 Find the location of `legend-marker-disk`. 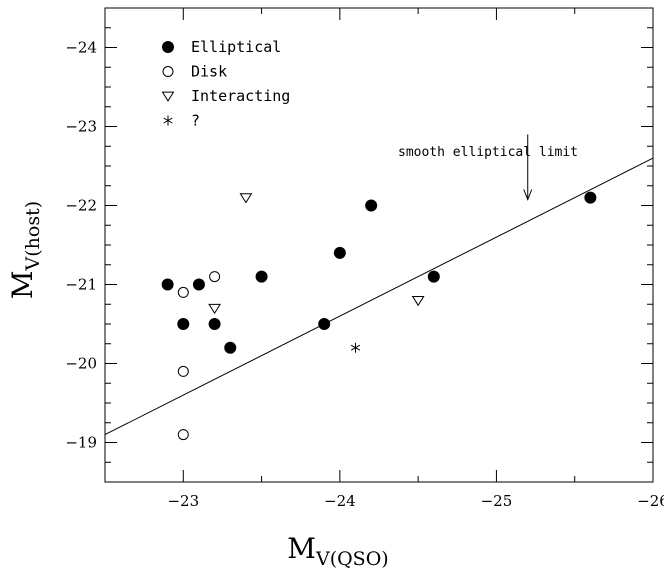

legend-marker-disk is located at coordinates (168, 71).